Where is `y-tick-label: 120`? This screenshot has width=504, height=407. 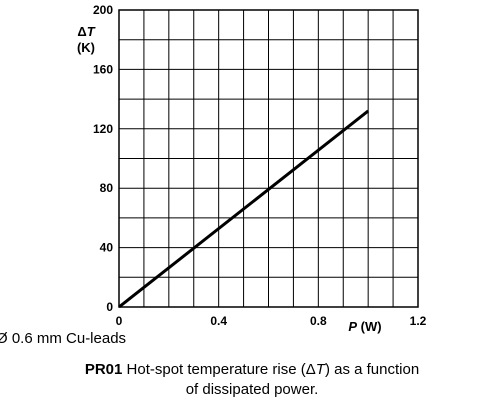 y-tick-label: 120 is located at coordinates (103, 129).